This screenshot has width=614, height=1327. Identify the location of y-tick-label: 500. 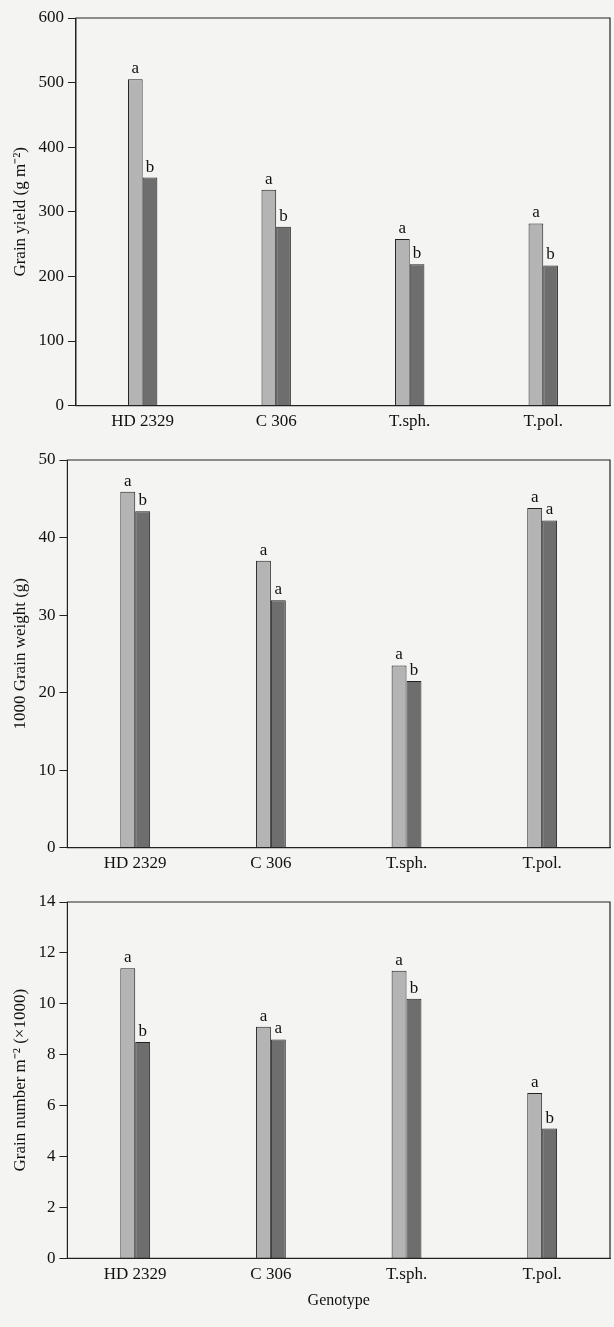
(51, 82).